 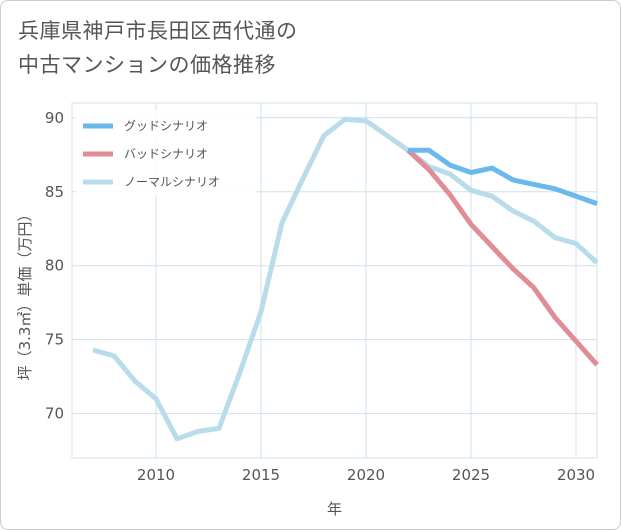 What do you see at coordinates (503, 176) in the screenshot?
I see `series-line-good` at bounding box center [503, 176].